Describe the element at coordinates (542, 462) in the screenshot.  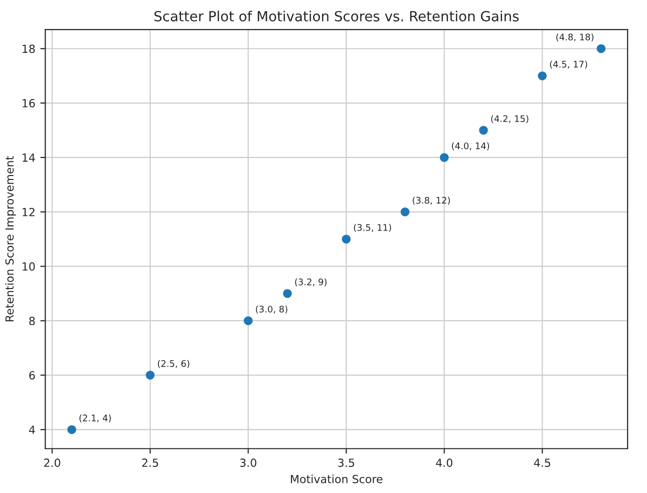
I see `x-tick-label: 4.5` at that location.